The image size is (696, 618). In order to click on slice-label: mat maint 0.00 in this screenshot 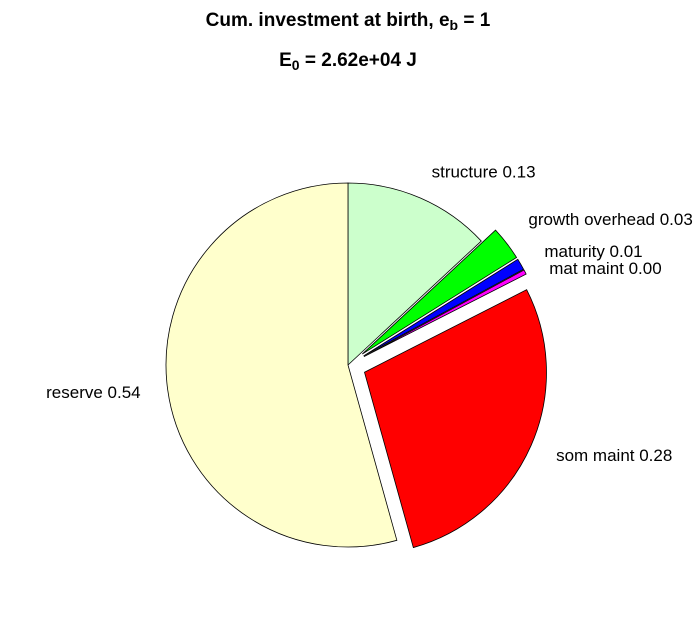, I will do `click(605, 268)`.